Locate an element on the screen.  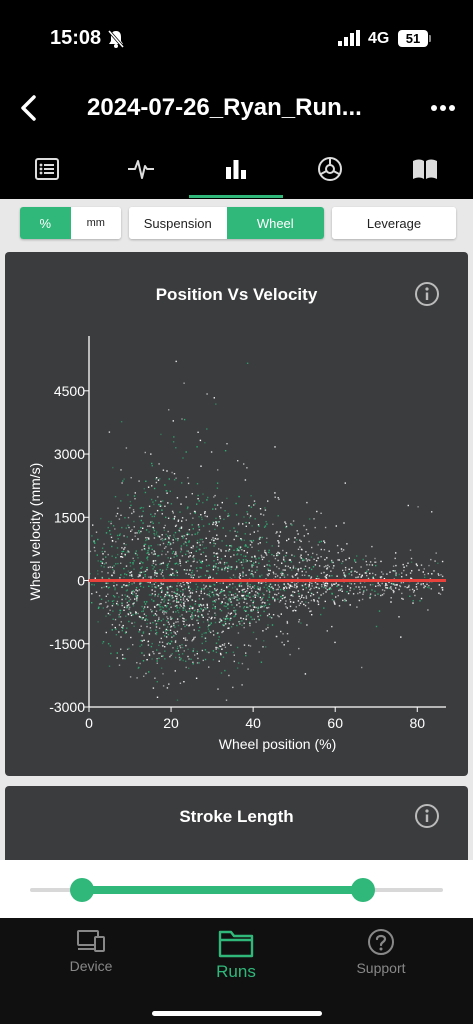
wheel-button: Wheel is located at coordinates (275, 223).